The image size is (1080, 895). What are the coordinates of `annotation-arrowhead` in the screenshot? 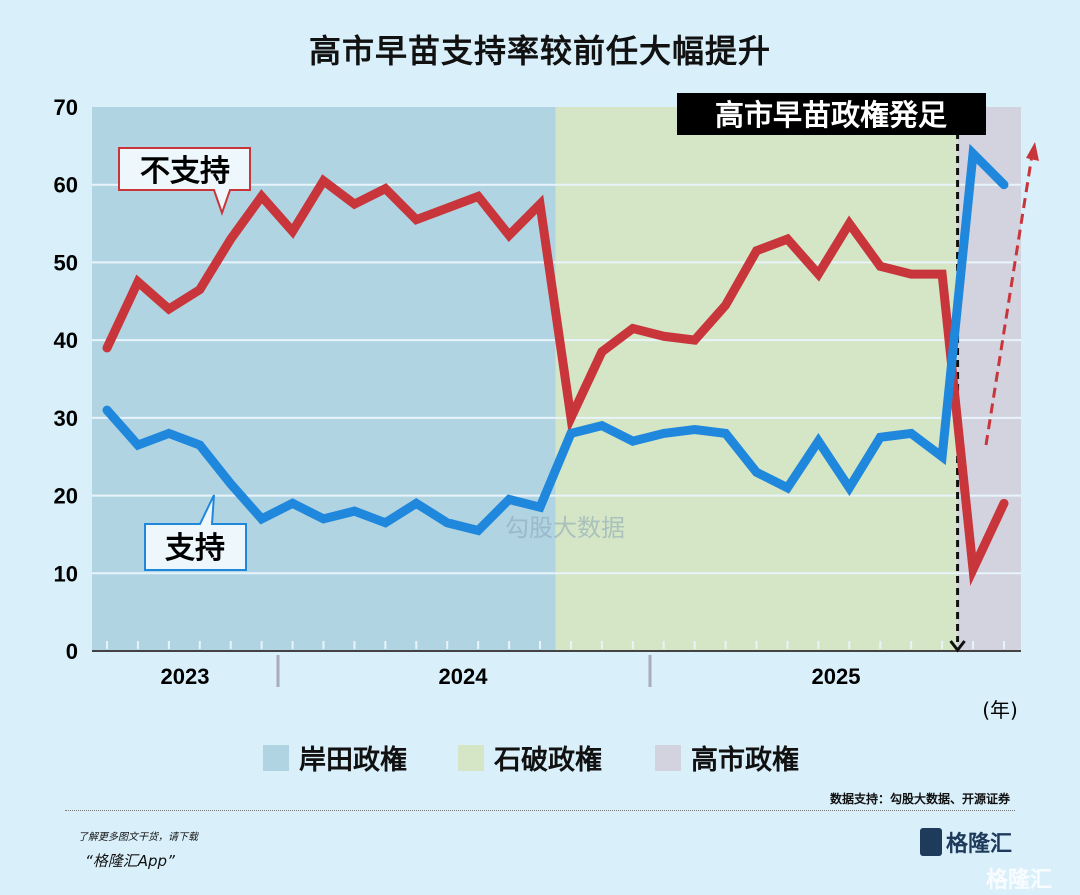 It's located at (957, 646).